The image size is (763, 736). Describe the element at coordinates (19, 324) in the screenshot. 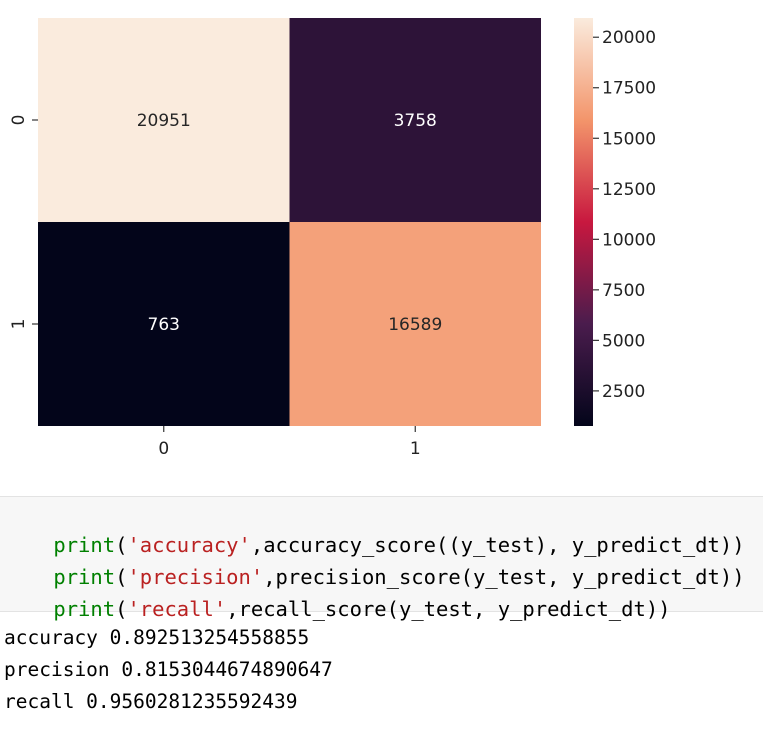

I see `y-tick-label: 1` at that location.